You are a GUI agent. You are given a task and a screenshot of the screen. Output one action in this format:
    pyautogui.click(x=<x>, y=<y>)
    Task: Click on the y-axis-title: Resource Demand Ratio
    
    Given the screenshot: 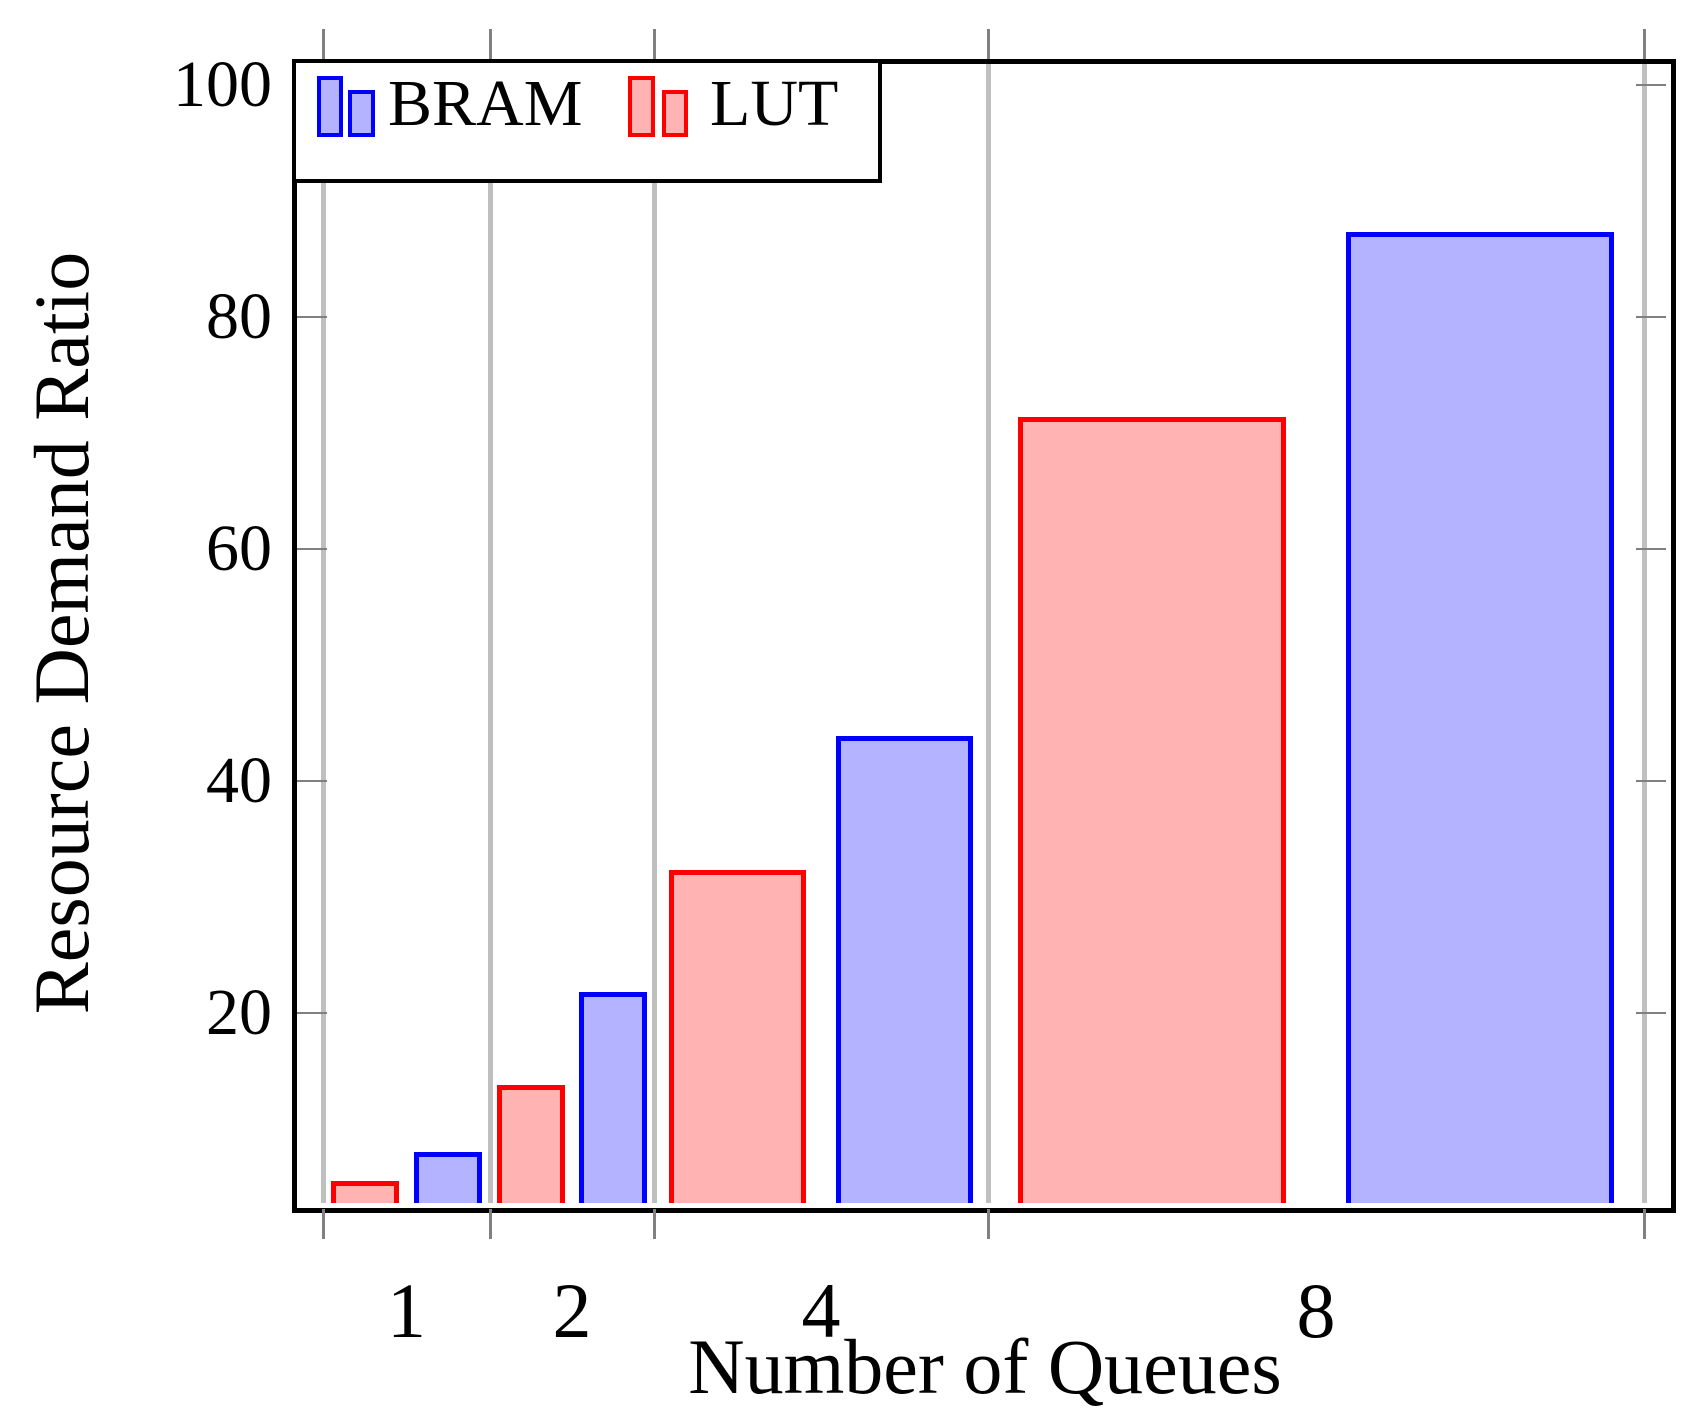 What is the action you would take?
    pyautogui.click(x=61, y=633)
    